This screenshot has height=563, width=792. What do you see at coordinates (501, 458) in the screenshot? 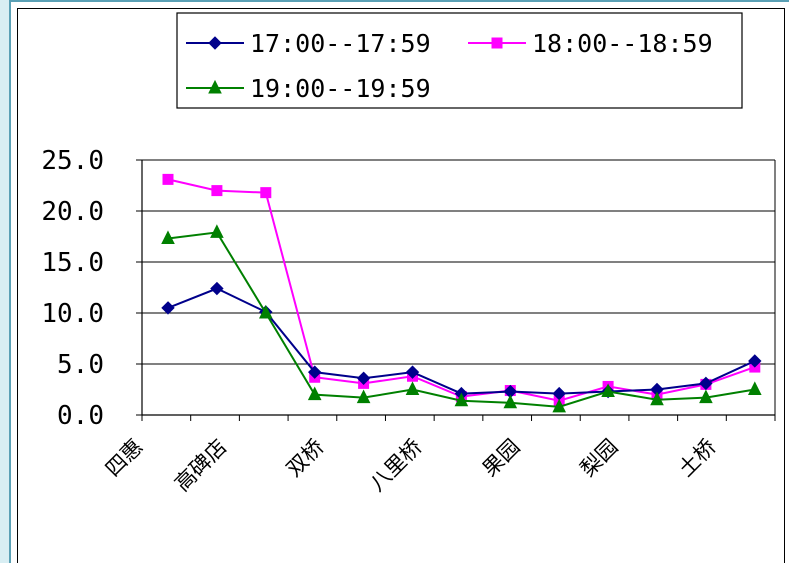
I see `x-category-label: 果园` at bounding box center [501, 458].